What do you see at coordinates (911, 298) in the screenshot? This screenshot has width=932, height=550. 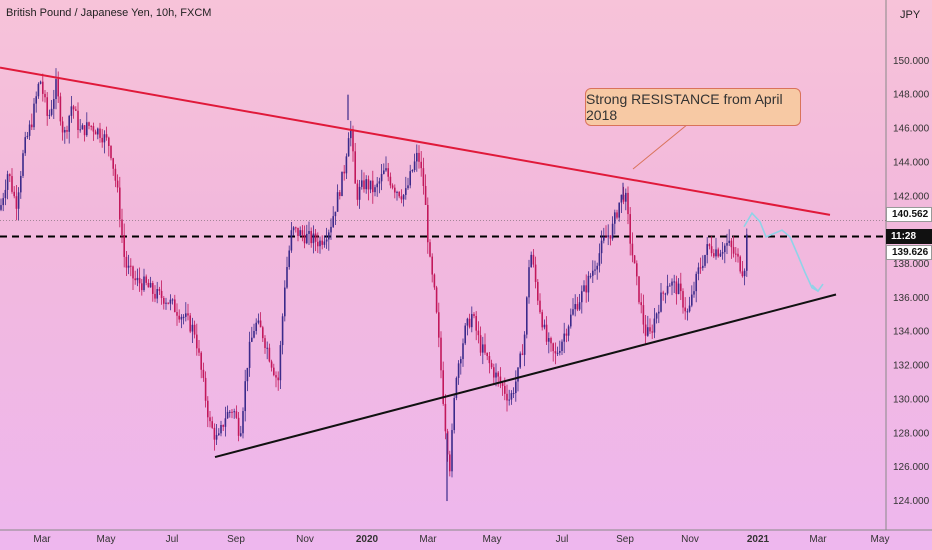 I see `y-tick-label: 136.000` at bounding box center [911, 298].